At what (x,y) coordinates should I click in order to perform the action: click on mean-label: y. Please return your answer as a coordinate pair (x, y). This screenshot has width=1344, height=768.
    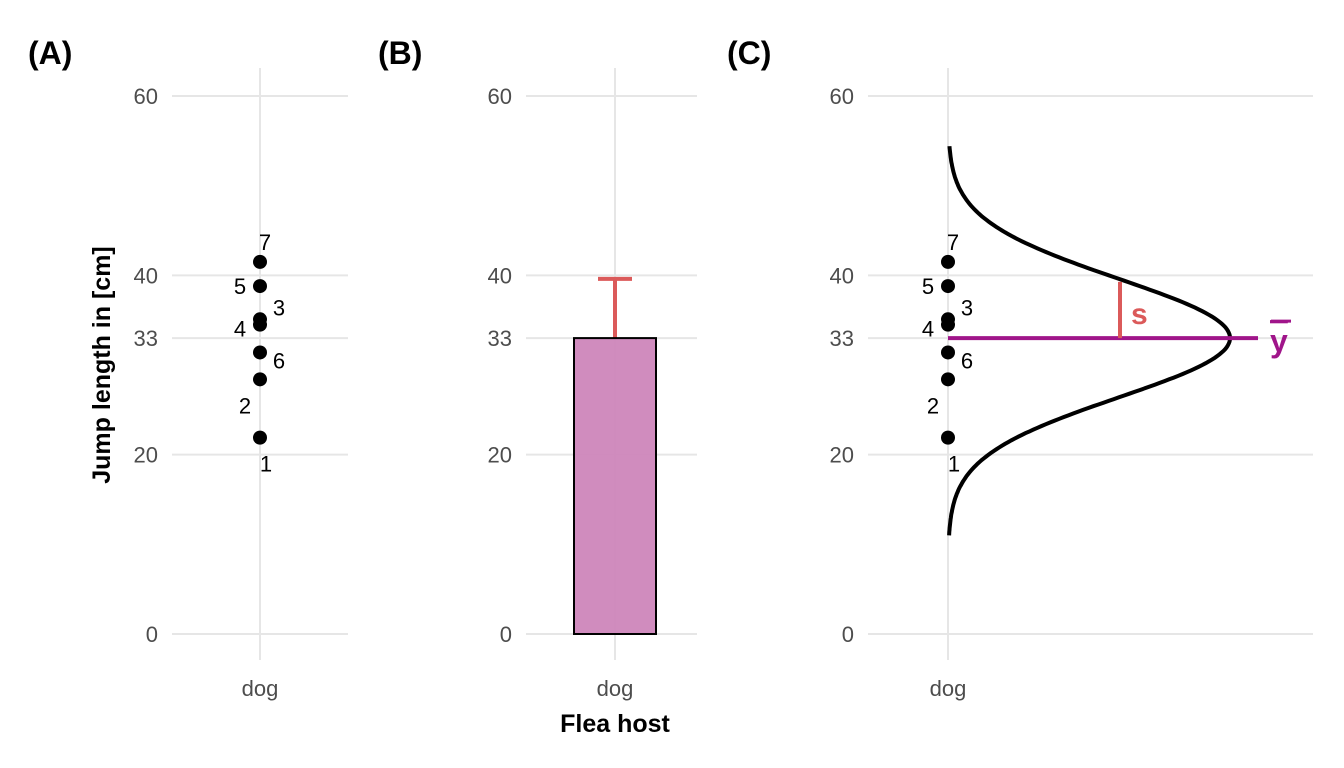
    Looking at the image, I should click on (1279, 341).